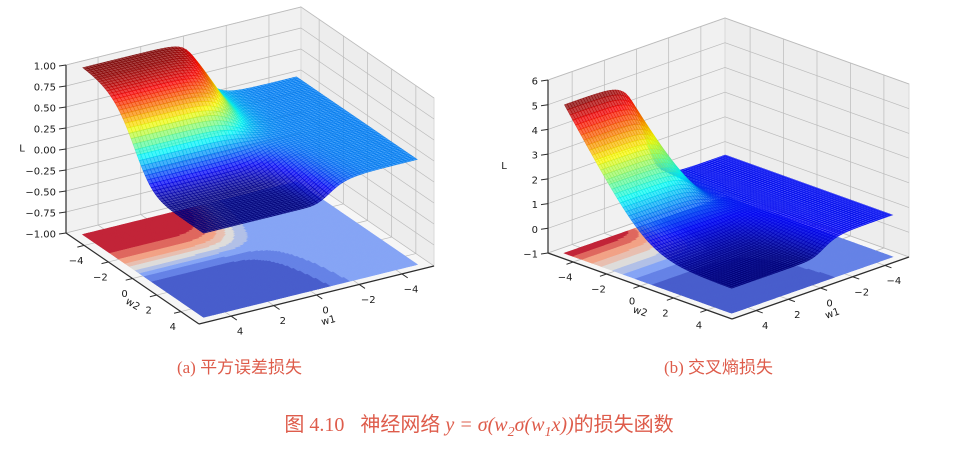  What do you see at coordinates (673, 367) in the screenshot?
I see `subcaption-b-tag: (b)` at bounding box center [673, 367].